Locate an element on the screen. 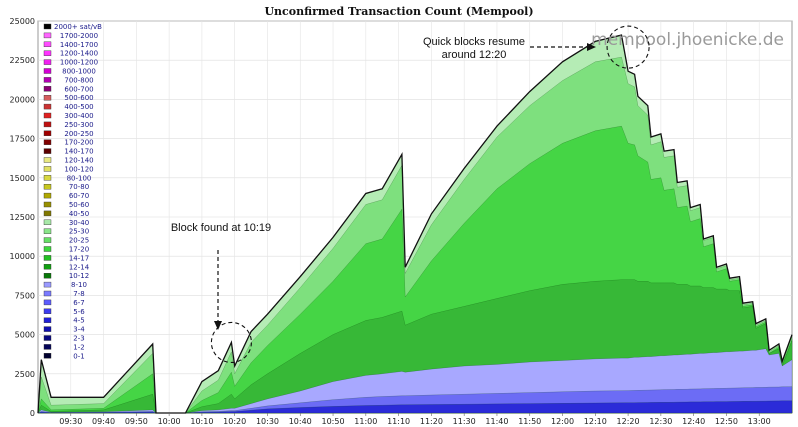  legend-label: 40-50 is located at coordinates (79, 214).